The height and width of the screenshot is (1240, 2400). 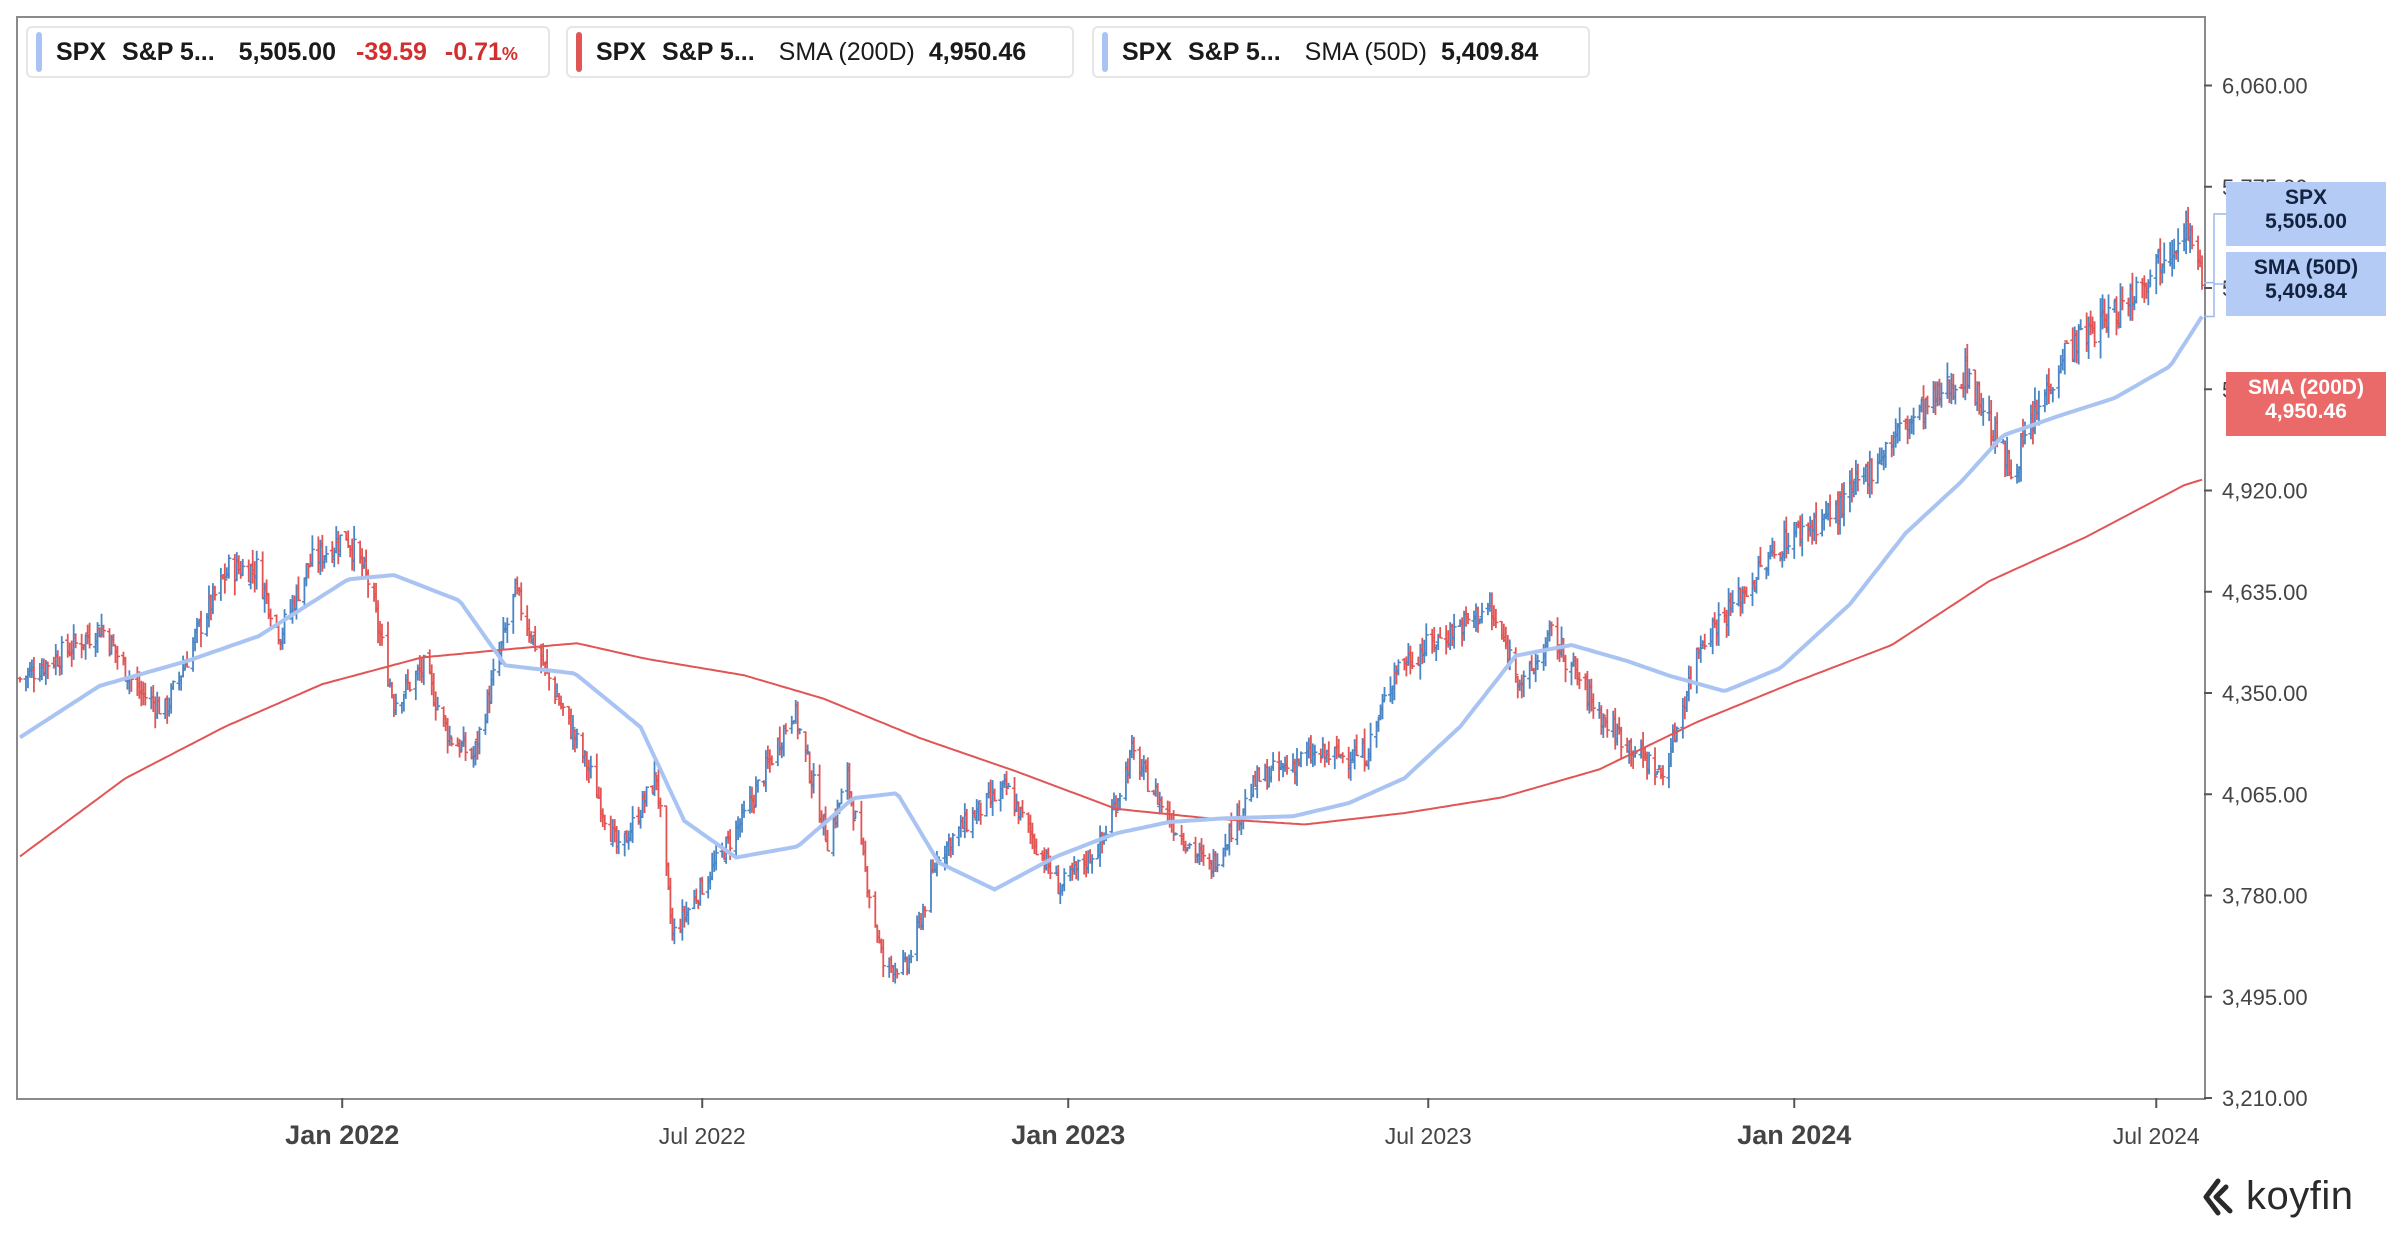 What do you see at coordinates (2306, 411) in the screenshot?
I see `badge-value: 4,950.46` at bounding box center [2306, 411].